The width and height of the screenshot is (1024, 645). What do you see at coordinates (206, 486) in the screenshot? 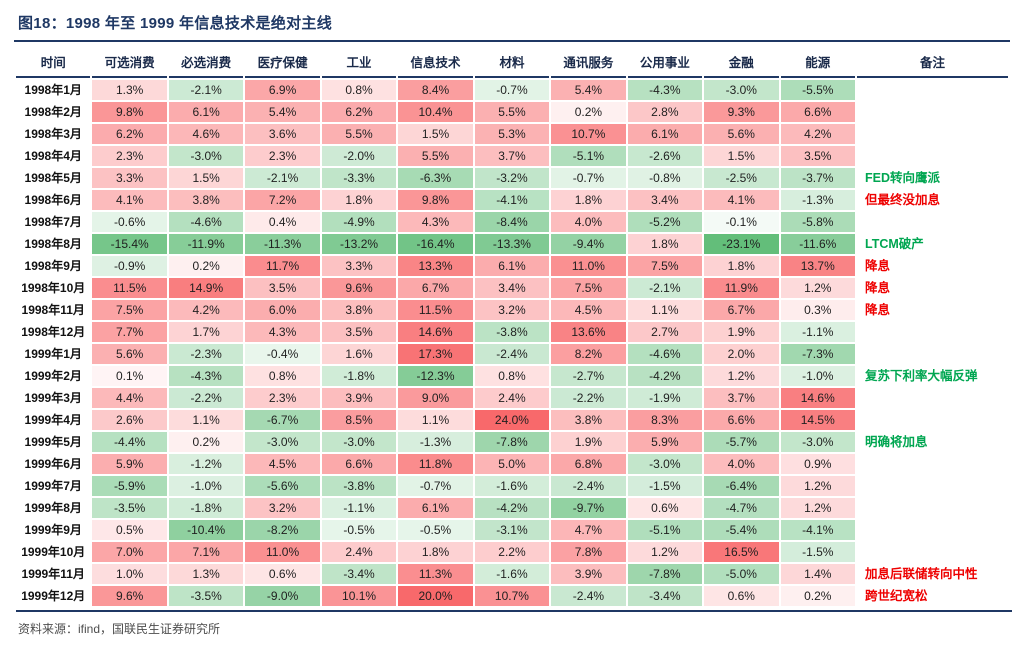
I see `return-cell: -1.0%` at bounding box center [206, 486].